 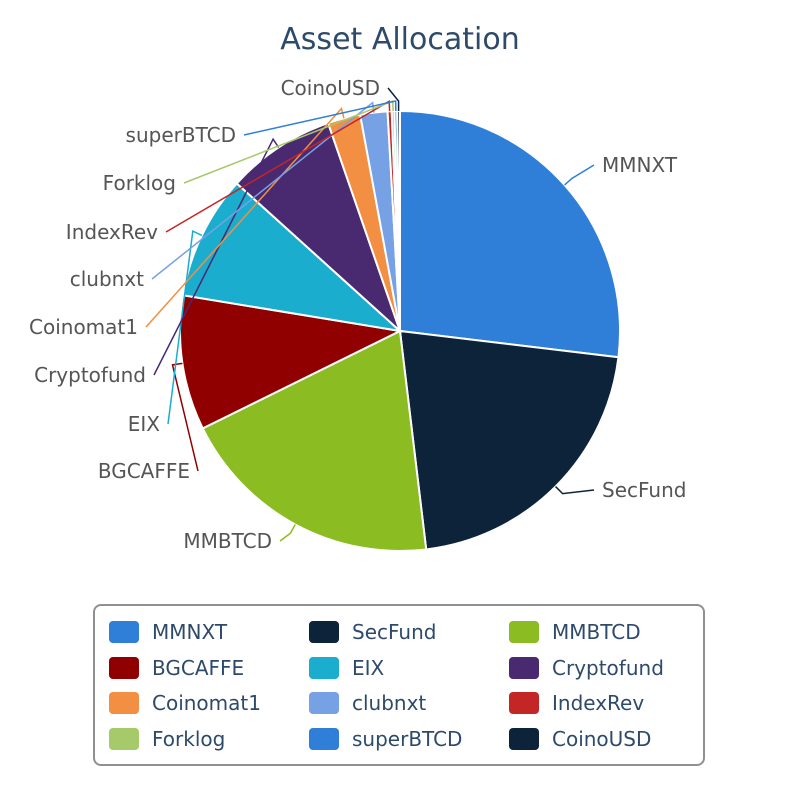 I want to click on slice-label-coinousd: CoinoUSD, so click(x=330, y=88).